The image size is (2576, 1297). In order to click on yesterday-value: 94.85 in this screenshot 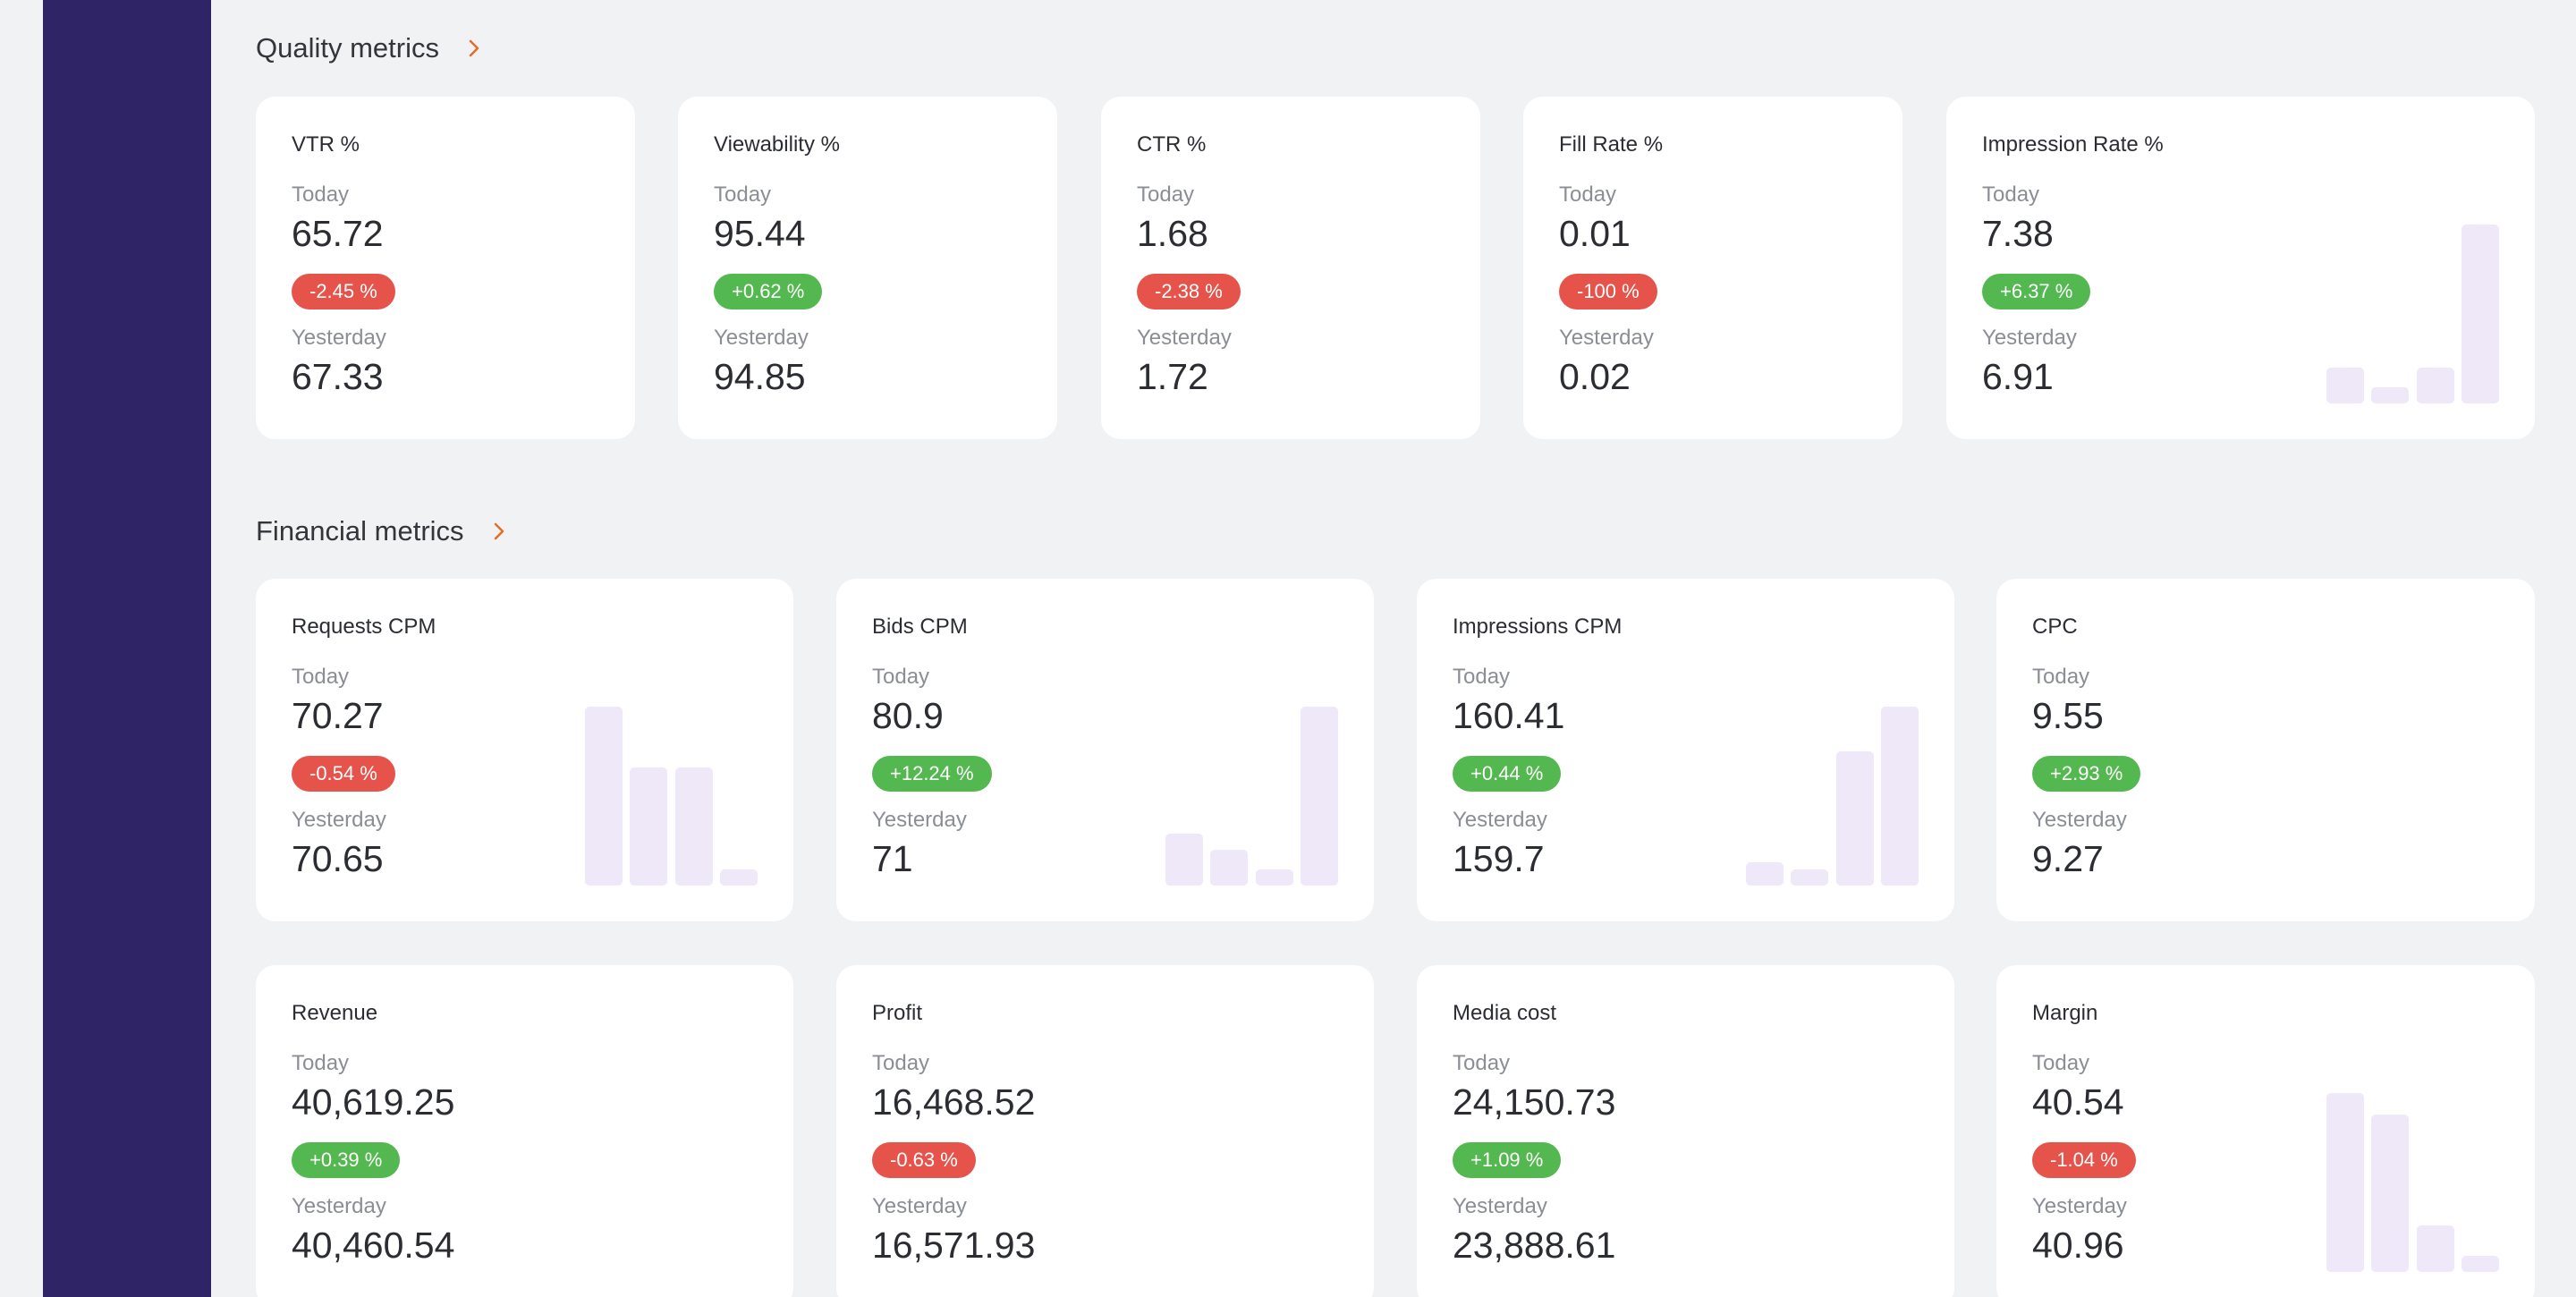, I will do `click(760, 376)`.